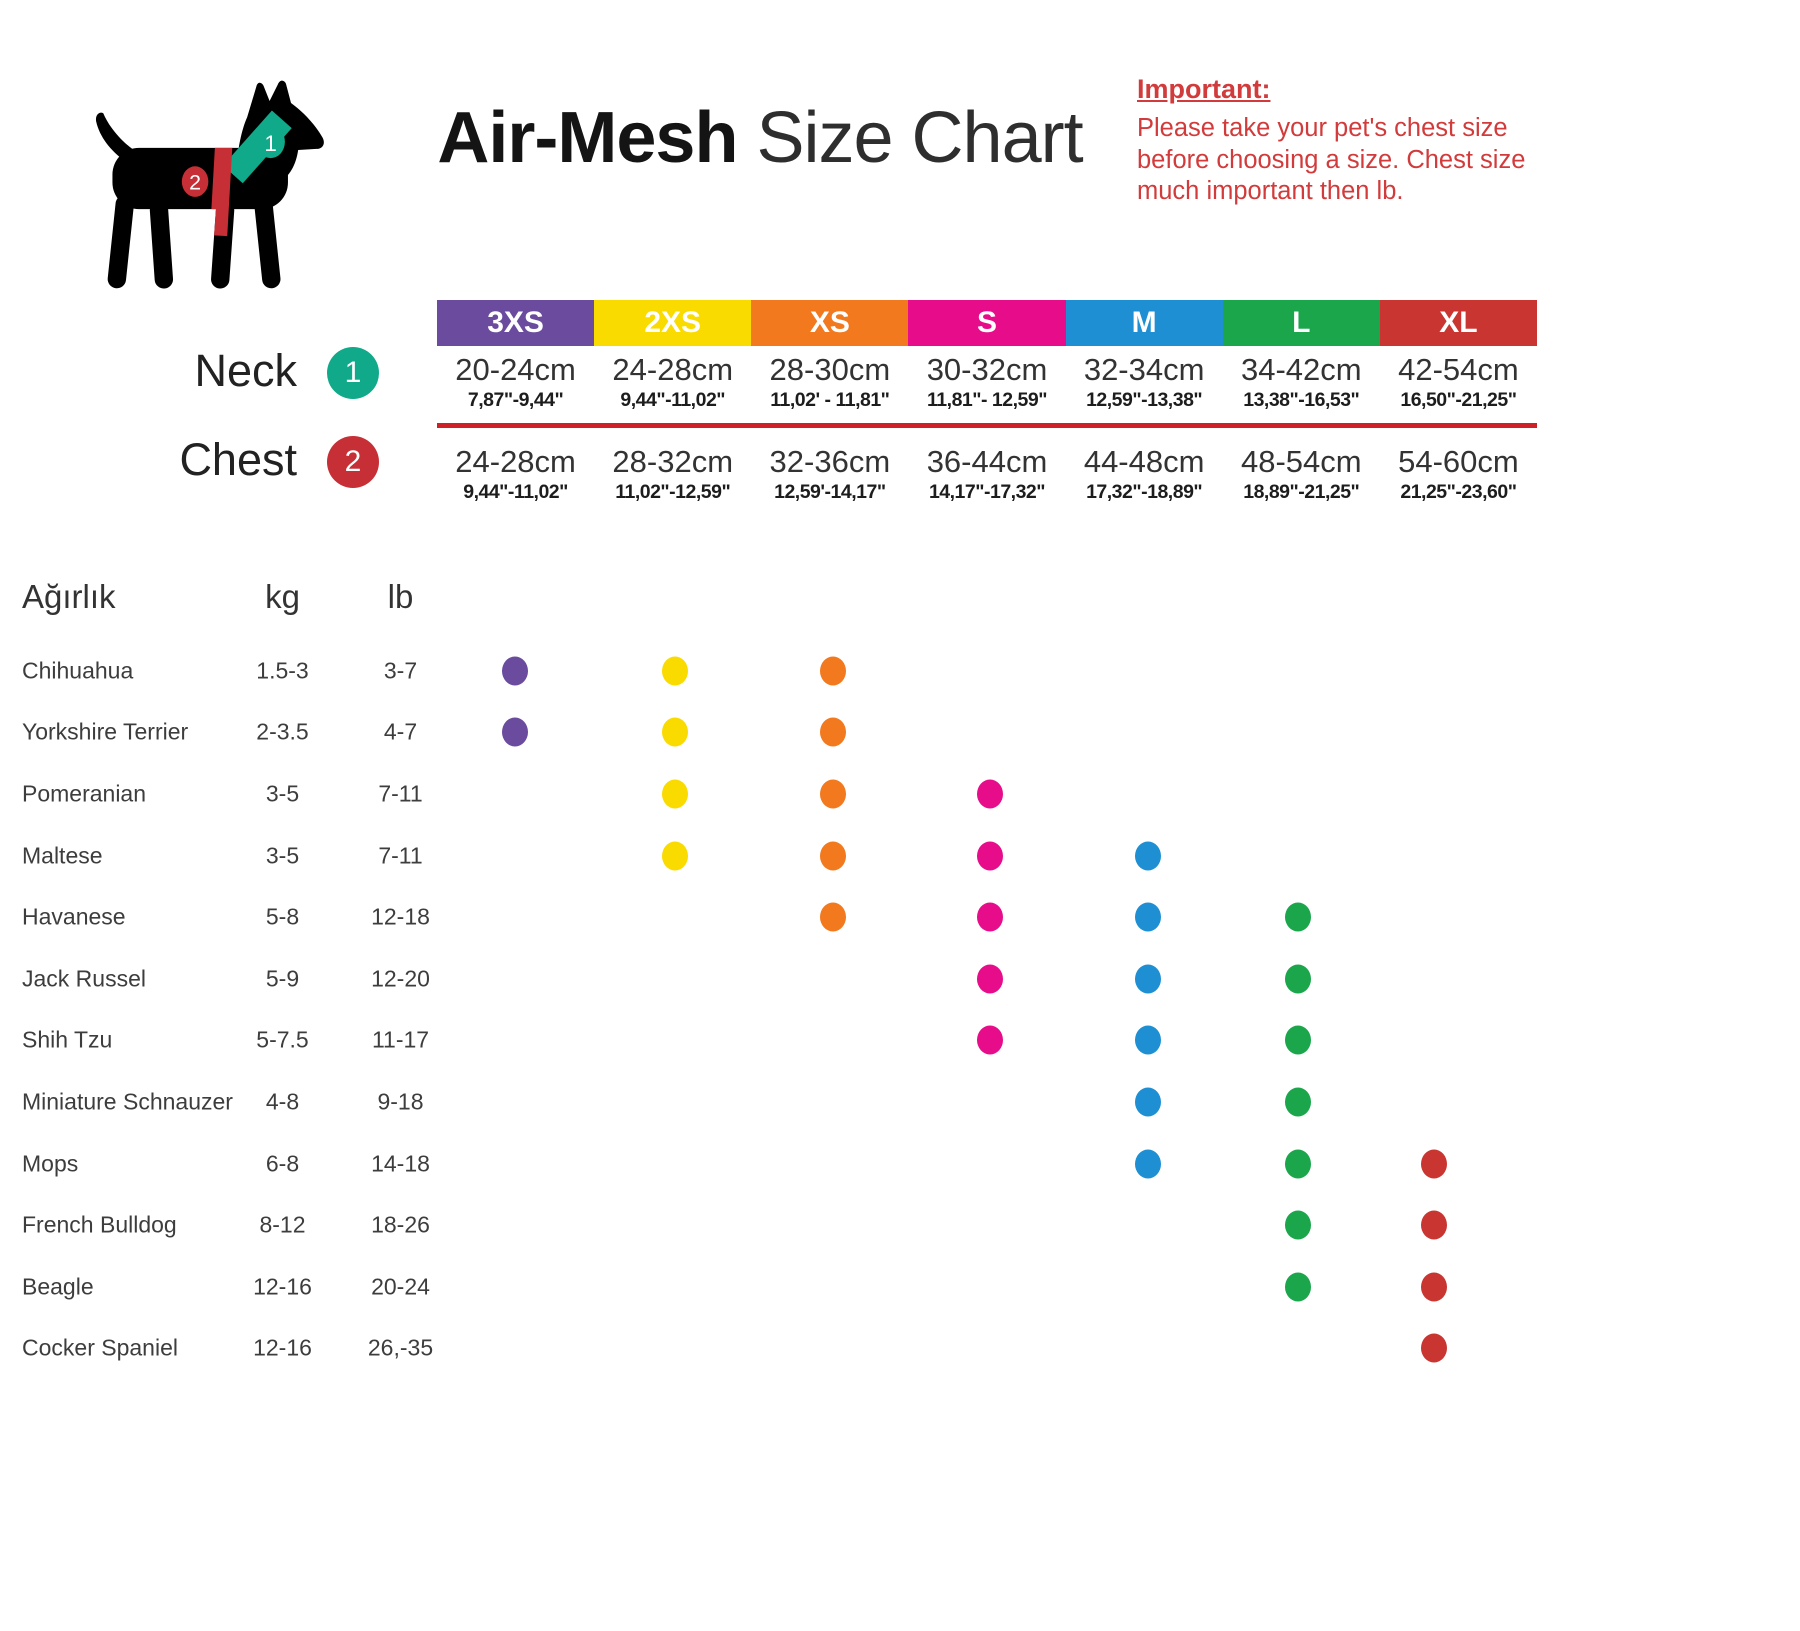 The width and height of the screenshot is (1800, 1631). I want to click on chest-cell-l: 48-54cm 18,89"-21,25", so click(1301, 472).